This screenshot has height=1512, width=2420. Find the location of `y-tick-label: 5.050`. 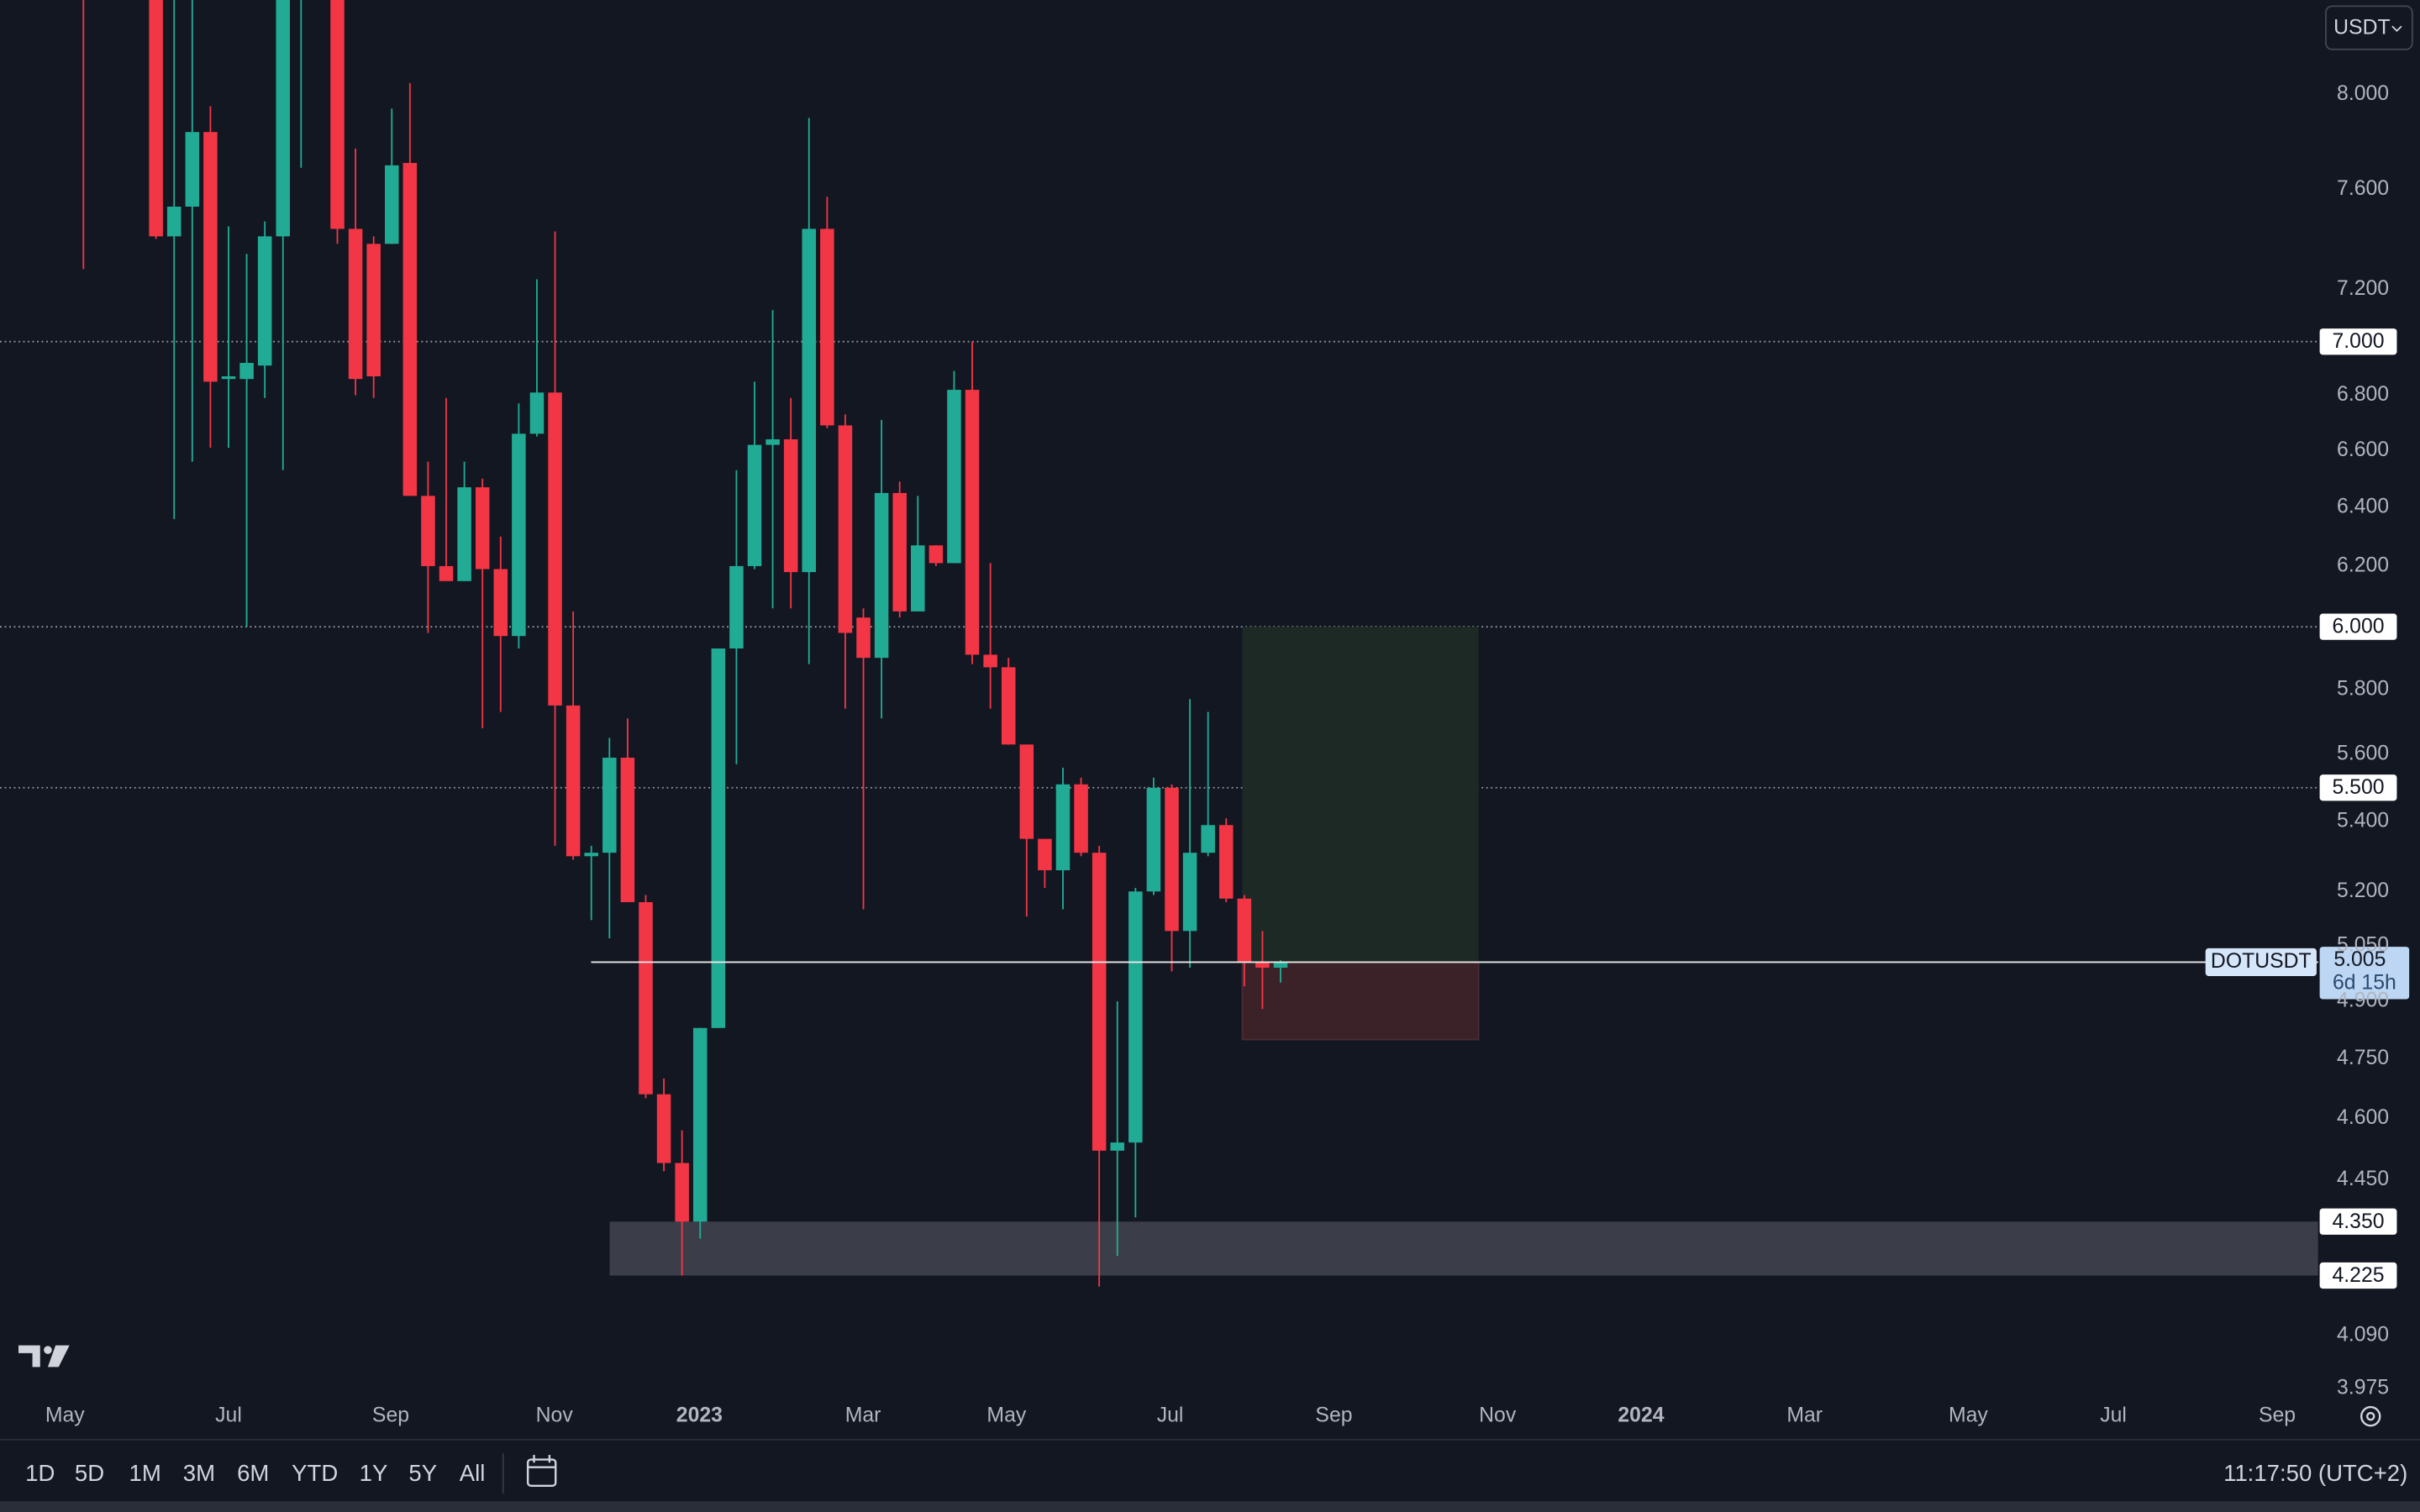

y-tick-label: 5.050 is located at coordinates (2363, 944).